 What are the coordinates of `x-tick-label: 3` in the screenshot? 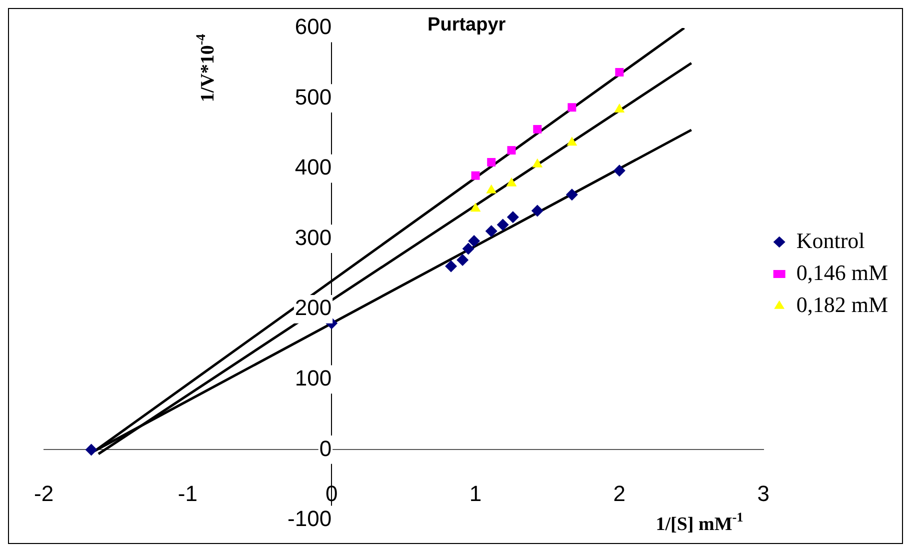 It's located at (763, 493).